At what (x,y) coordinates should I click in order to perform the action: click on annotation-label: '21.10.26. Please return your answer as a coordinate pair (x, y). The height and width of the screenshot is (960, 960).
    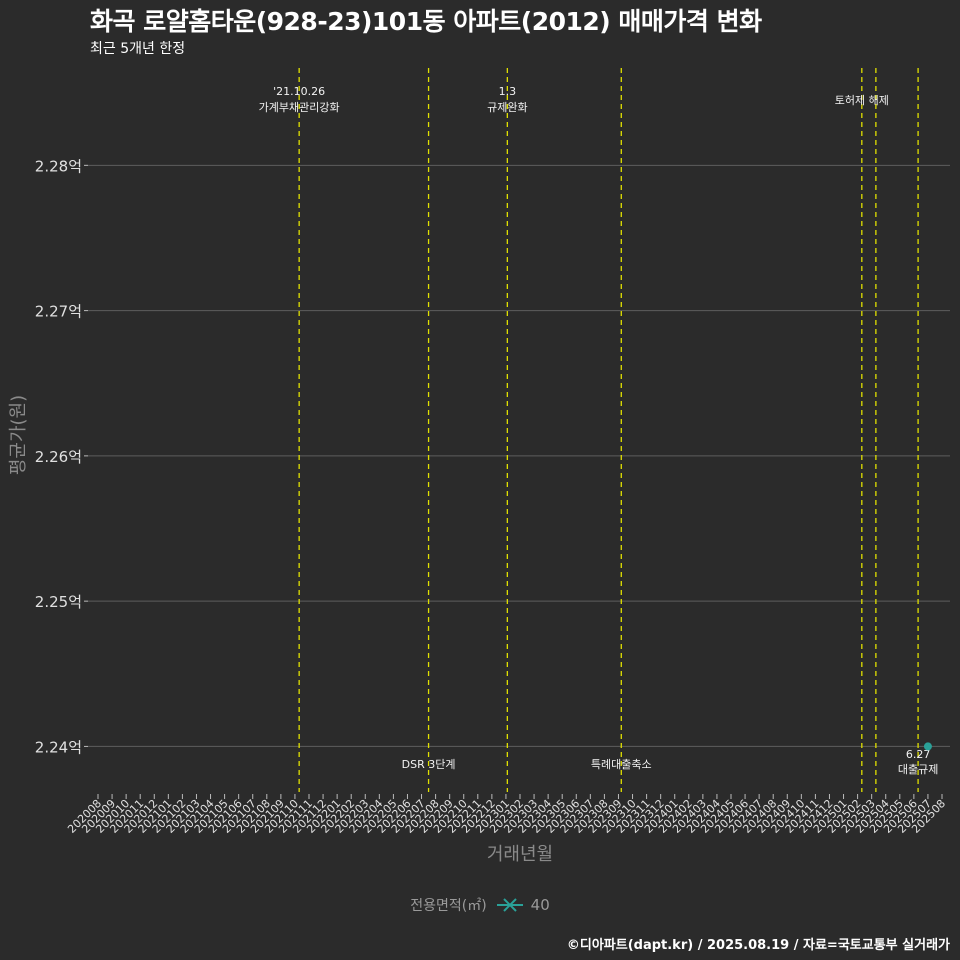
    Looking at the image, I should click on (299, 91).